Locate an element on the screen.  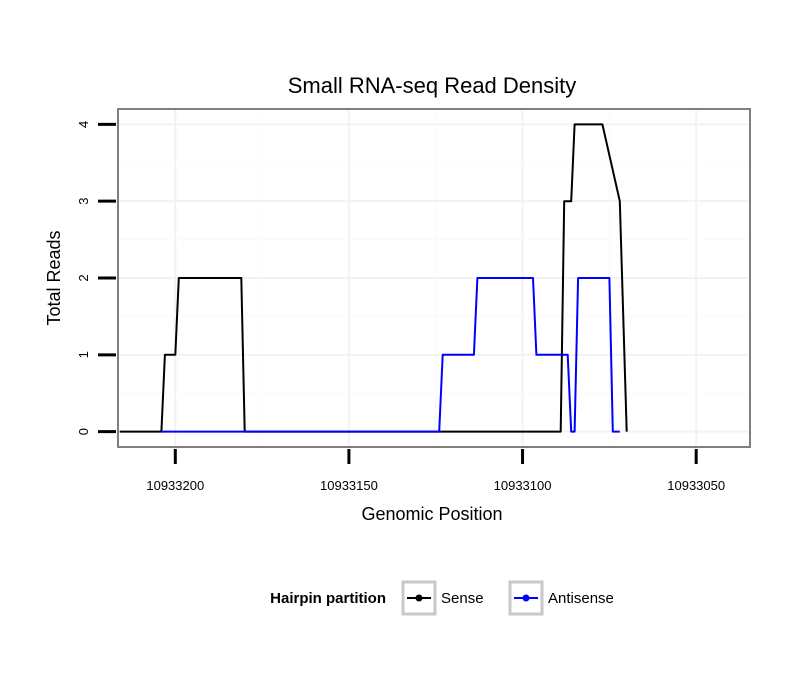
y-axis: 0 1 2 3 4 is located at coordinates (96, 278).